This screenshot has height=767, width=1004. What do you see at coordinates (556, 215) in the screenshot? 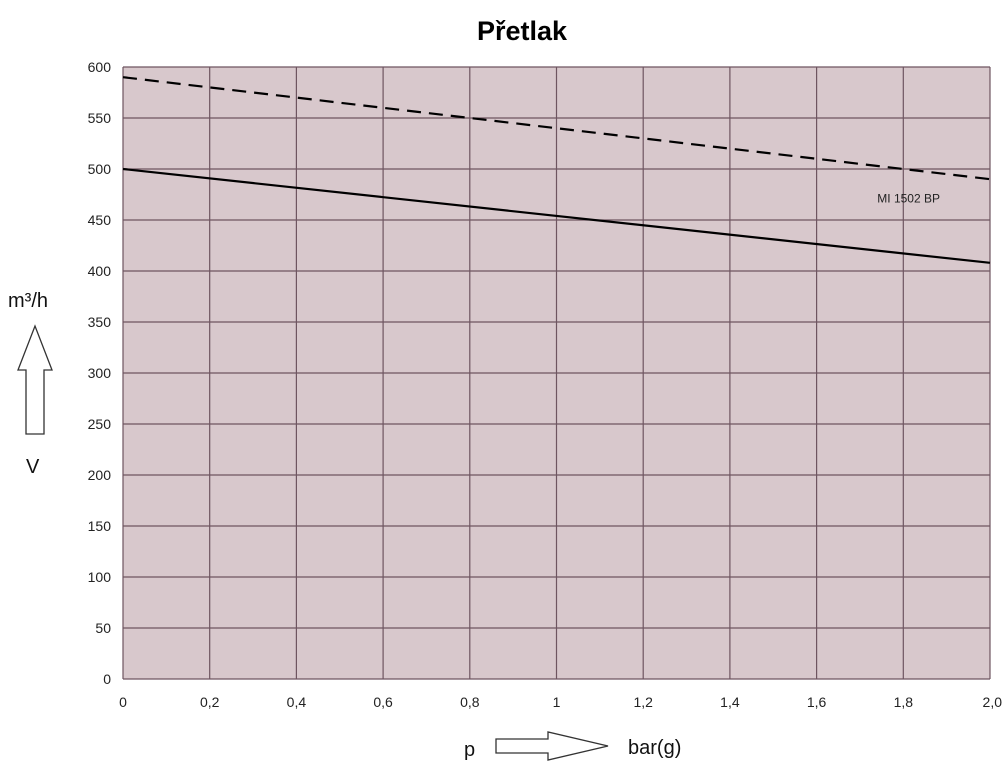
I see `series-line-solid` at bounding box center [556, 215].